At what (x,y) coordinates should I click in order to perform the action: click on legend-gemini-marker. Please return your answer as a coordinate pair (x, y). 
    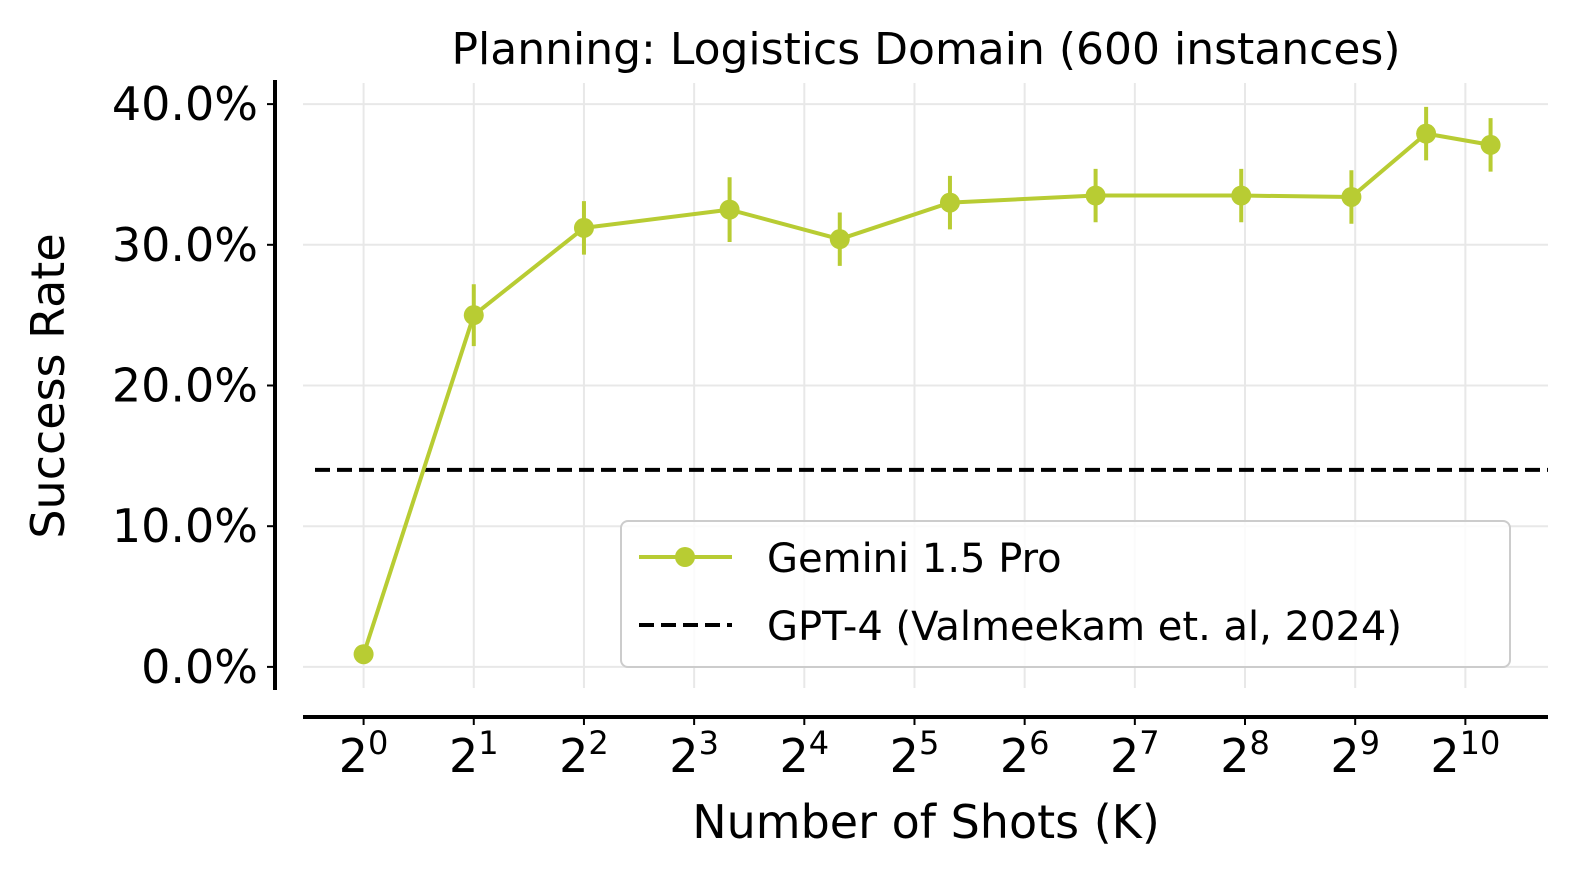
    Looking at the image, I should click on (685, 557).